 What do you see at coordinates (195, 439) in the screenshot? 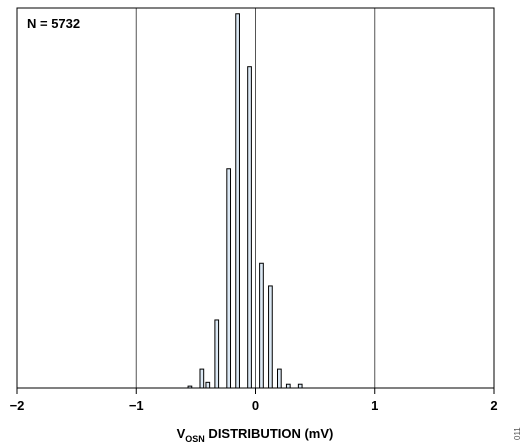
I see `x-axis-label-subscript: OSN` at bounding box center [195, 439].